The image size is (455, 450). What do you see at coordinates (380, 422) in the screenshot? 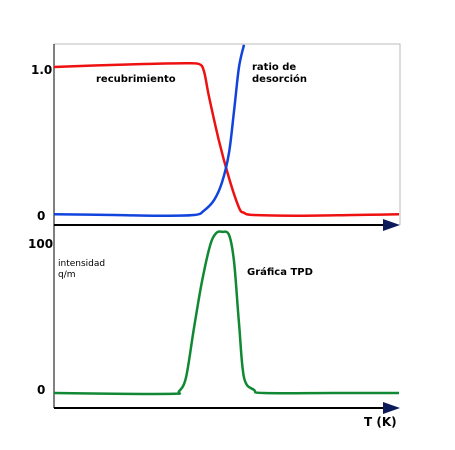
I see `x-axis-label: T (K)` at bounding box center [380, 422].